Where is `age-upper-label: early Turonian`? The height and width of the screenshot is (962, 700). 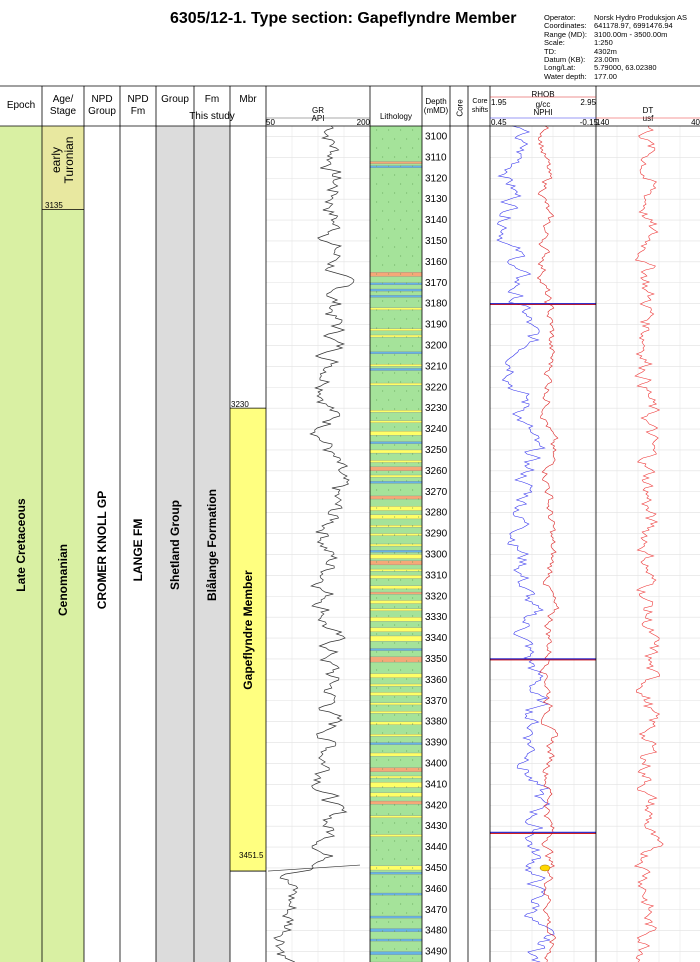
age-upper-label: early Turonian is located at coordinates (62, 160).